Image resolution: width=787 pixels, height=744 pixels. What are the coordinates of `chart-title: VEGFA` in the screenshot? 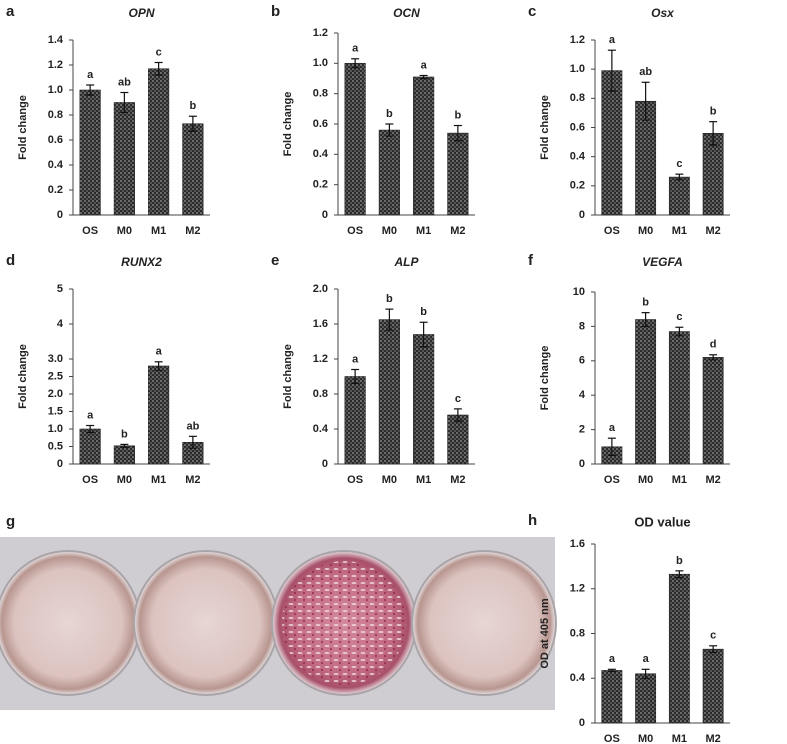 It's located at (662, 262).